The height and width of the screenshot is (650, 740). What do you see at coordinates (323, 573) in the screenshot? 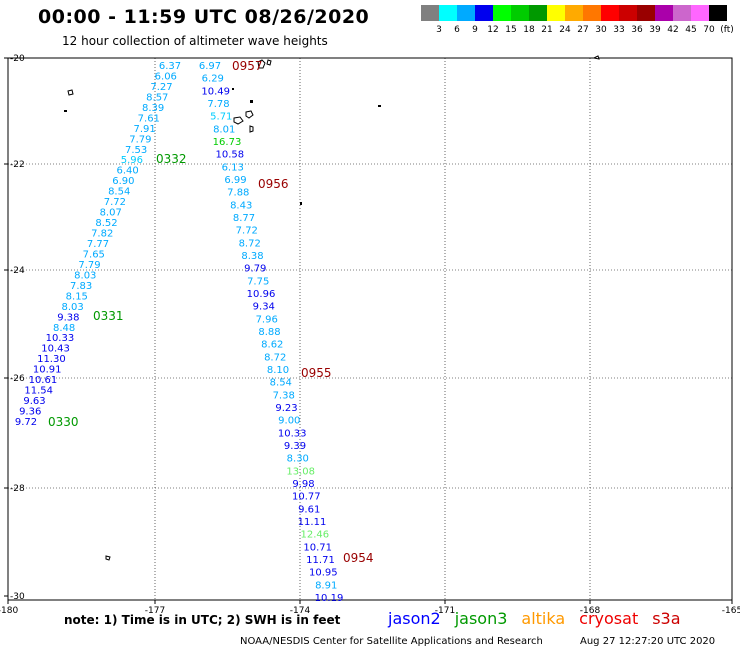
I see `swh-value: 10.95` at bounding box center [323, 573].